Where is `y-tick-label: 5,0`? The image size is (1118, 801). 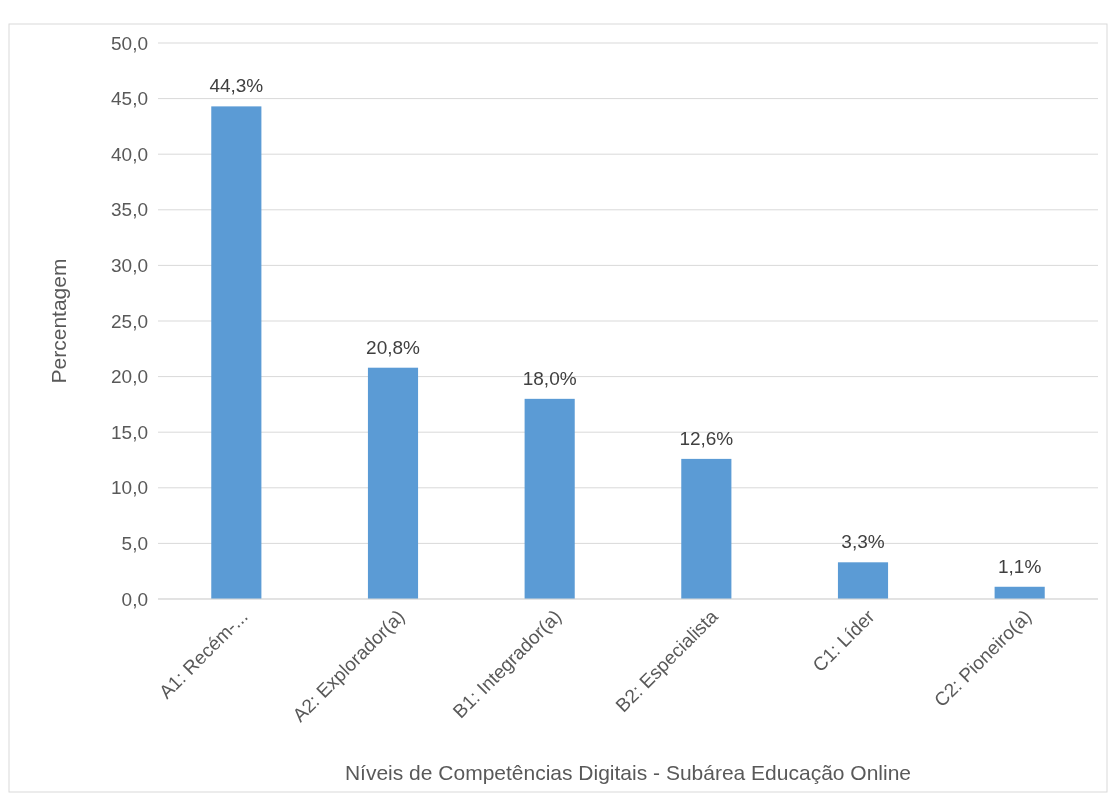
y-tick-label: 5,0 is located at coordinates (134, 544).